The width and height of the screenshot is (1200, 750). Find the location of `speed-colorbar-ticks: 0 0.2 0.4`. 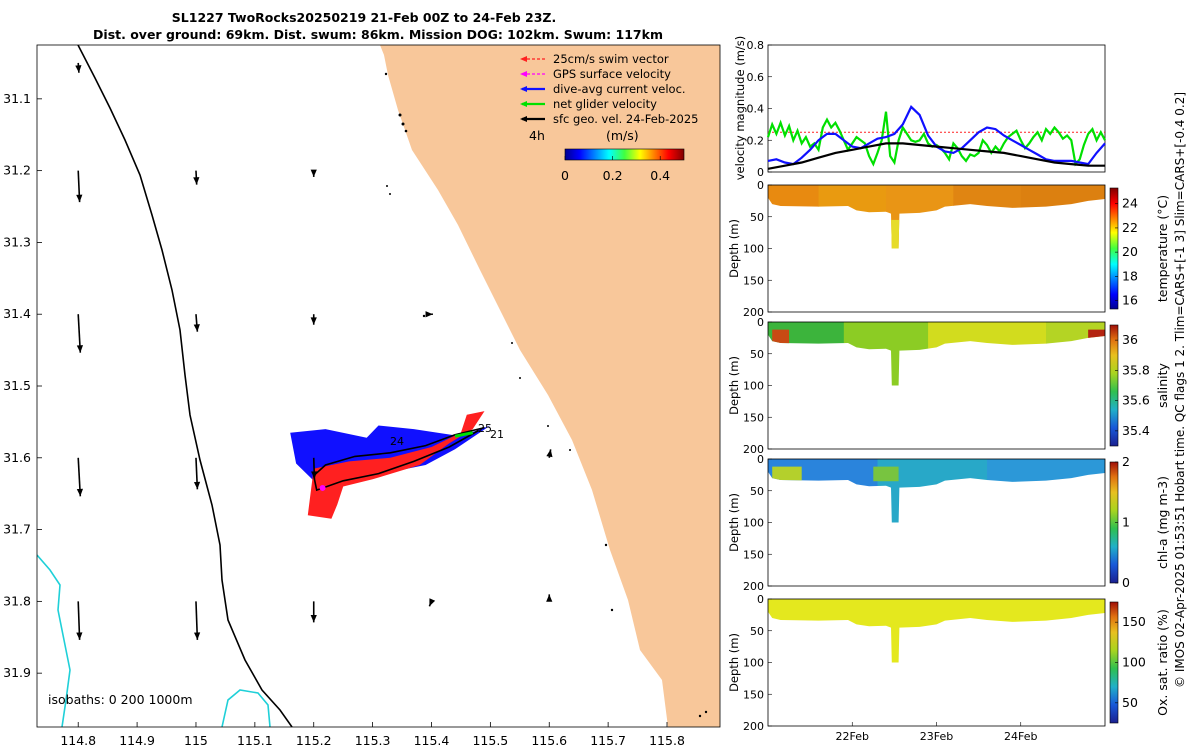

speed-colorbar-ticks: 0 0.2 0.4 is located at coordinates (615, 169).